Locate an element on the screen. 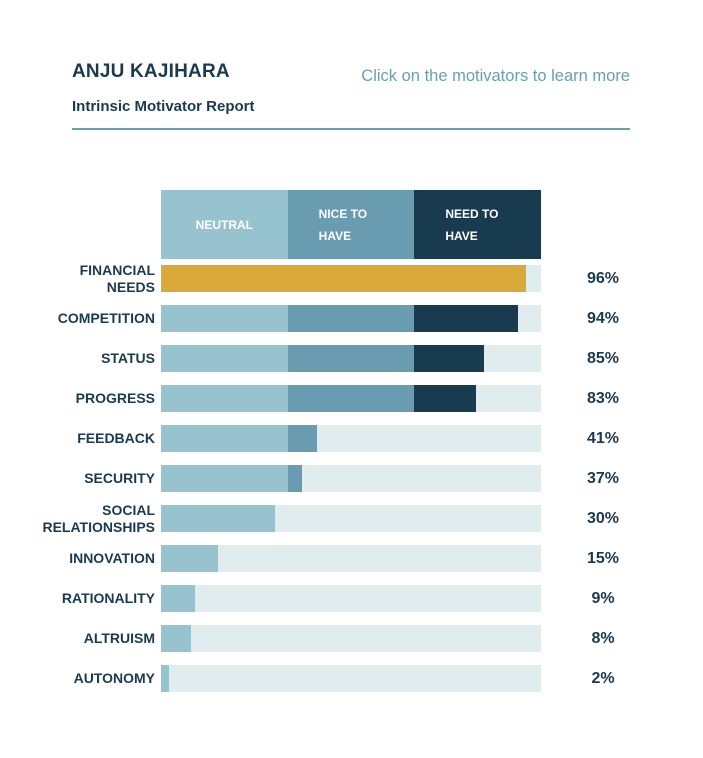 The width and height of the screenshot is (703, 758). header-divider is located at coordinates (351, 129).